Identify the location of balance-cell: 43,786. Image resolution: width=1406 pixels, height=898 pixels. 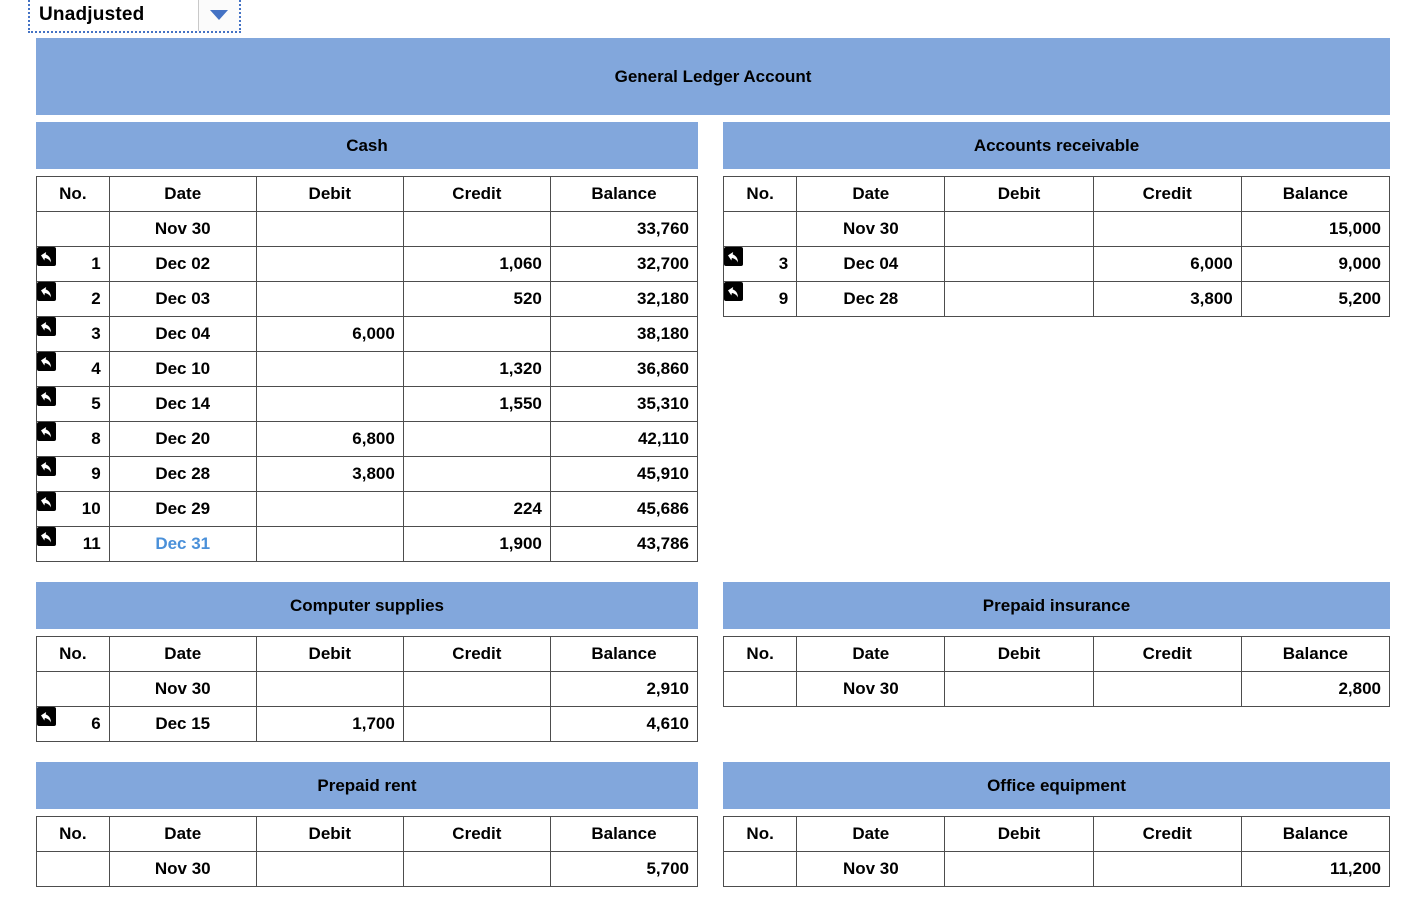
(624, 544).